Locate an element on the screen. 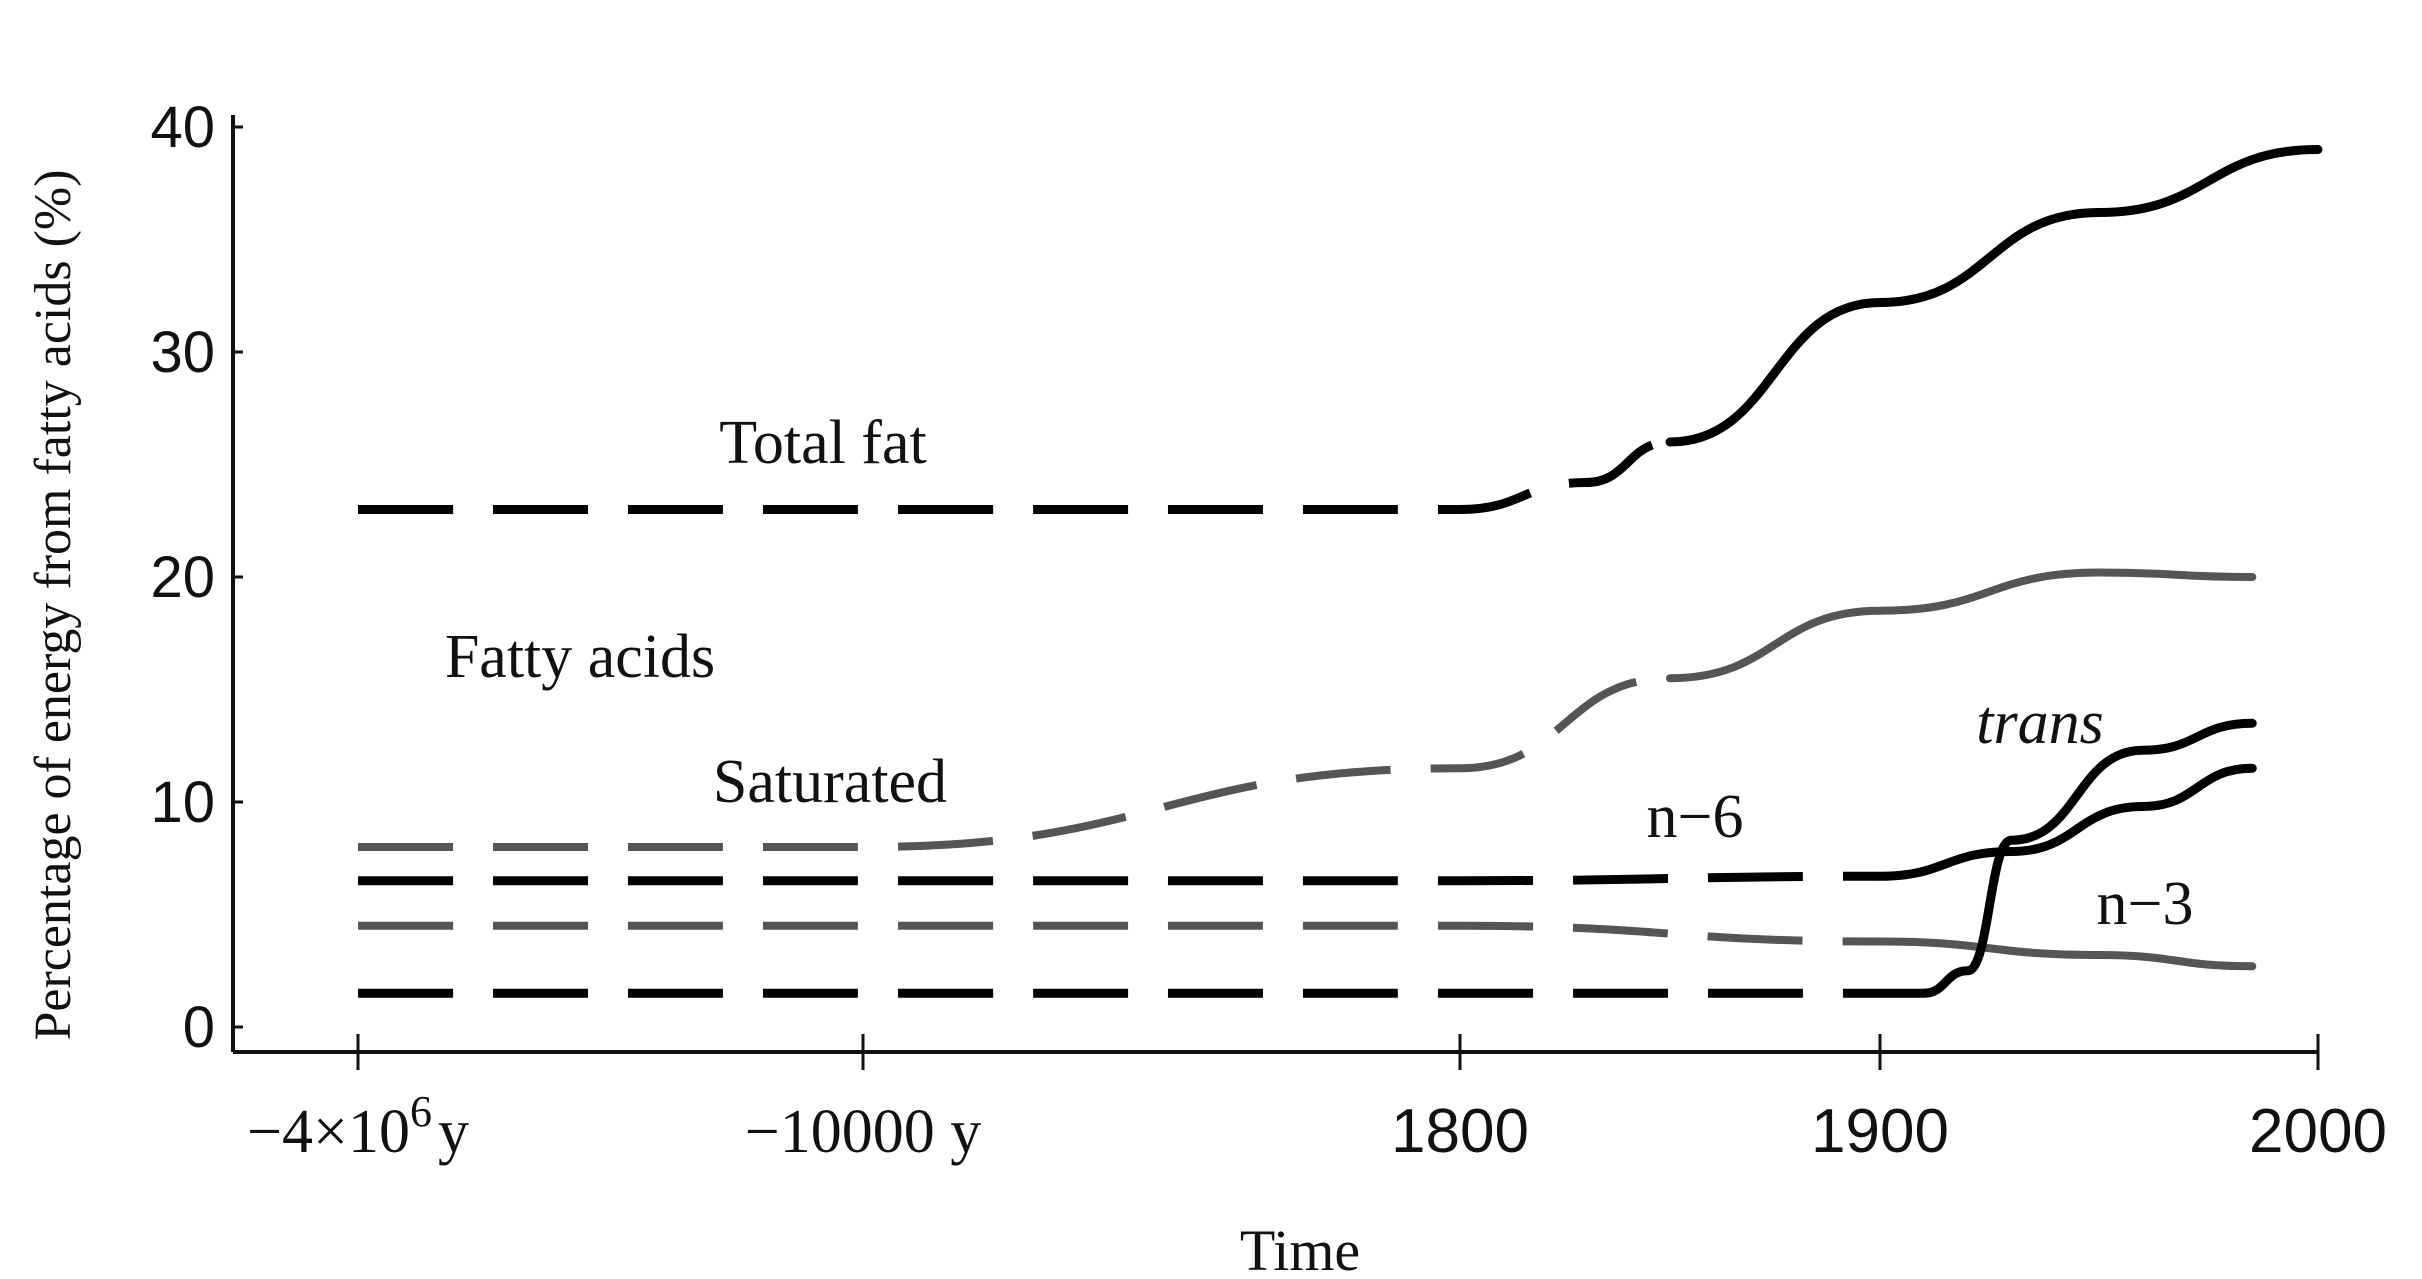 The width and height of the screenshot is (2422, 1279). y-tick-label: 20 is located at coordinates (182, 577).